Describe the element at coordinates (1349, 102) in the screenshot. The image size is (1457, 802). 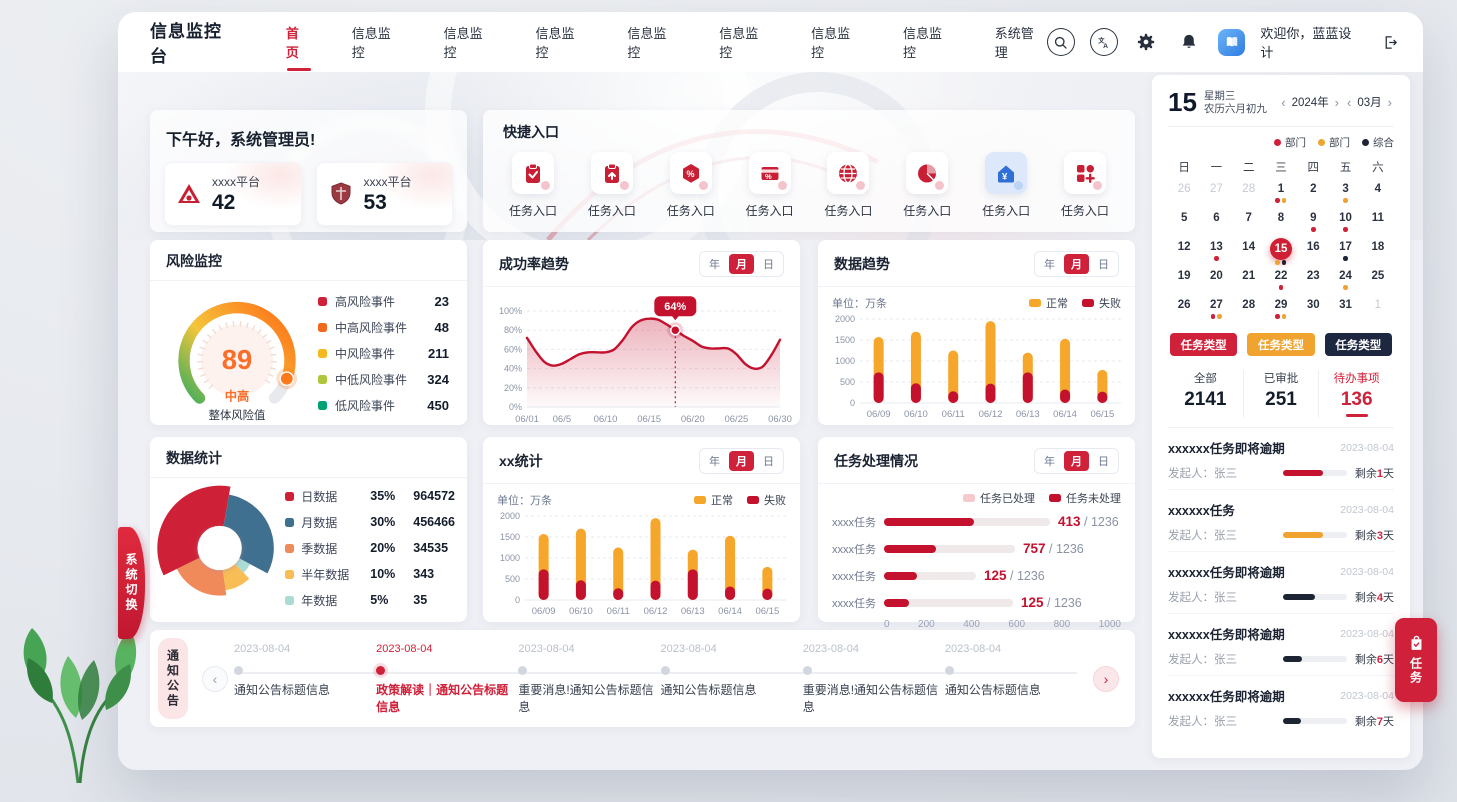
I see `month-prev-button: ‹` at that location.